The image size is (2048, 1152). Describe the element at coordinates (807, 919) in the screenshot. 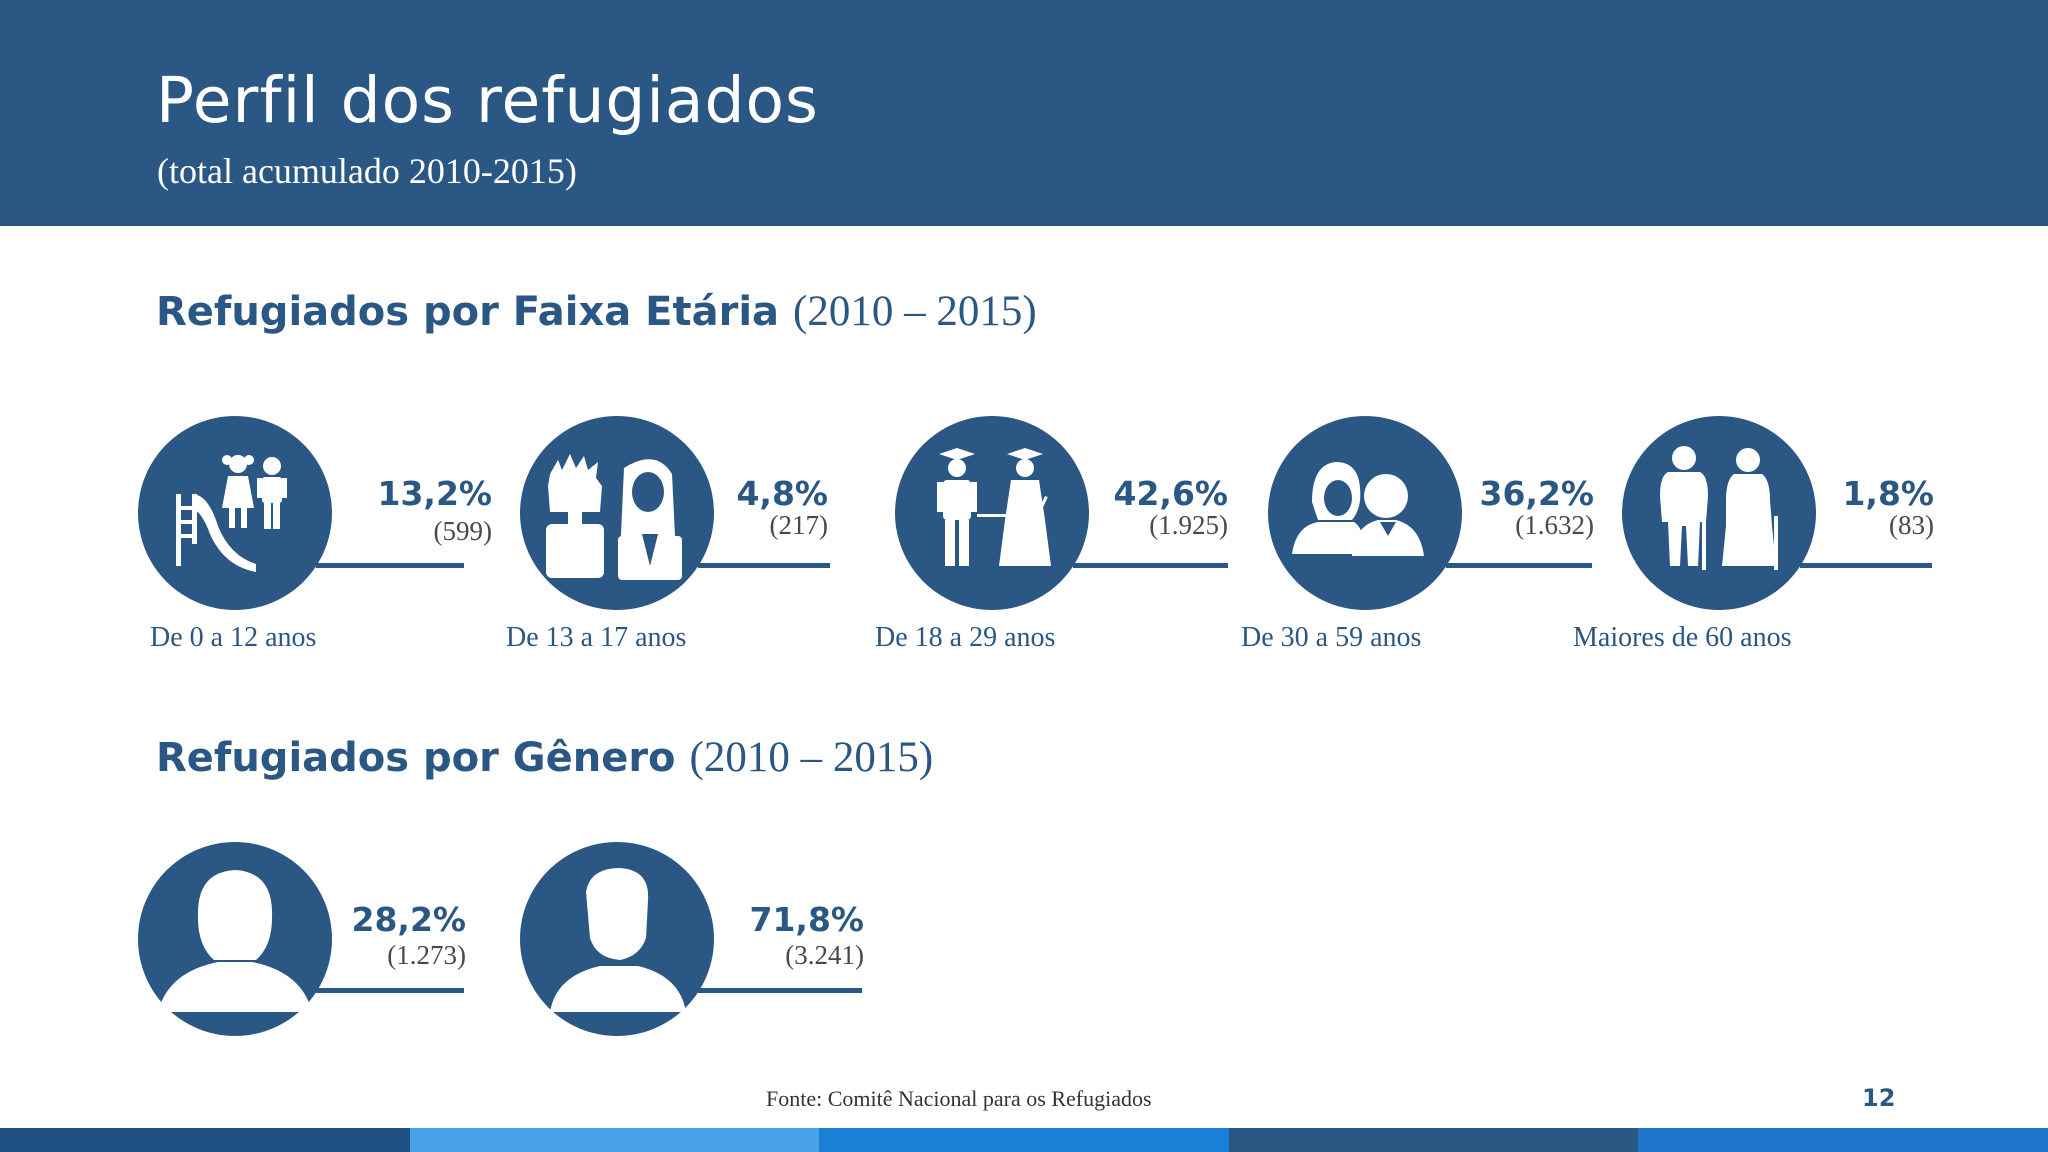

I see `male-percent: 71,8%` at that location.